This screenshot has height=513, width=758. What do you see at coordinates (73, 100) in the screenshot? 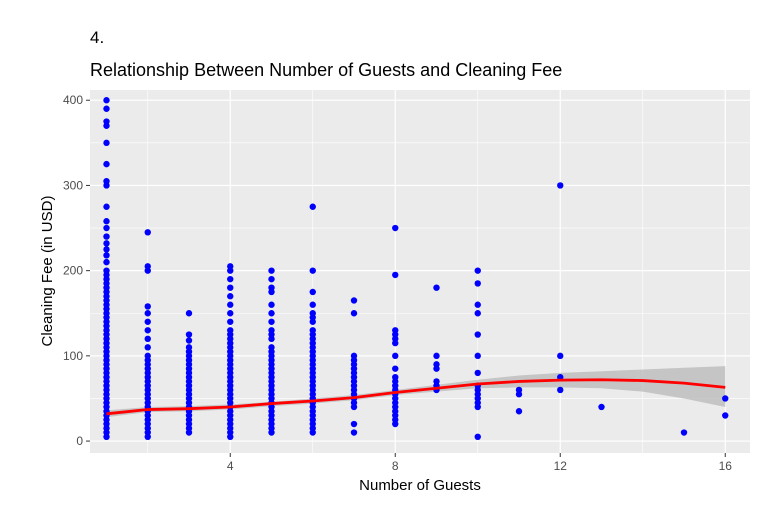
I see `y-tick-label: 400` at bounding box center [73, 100].